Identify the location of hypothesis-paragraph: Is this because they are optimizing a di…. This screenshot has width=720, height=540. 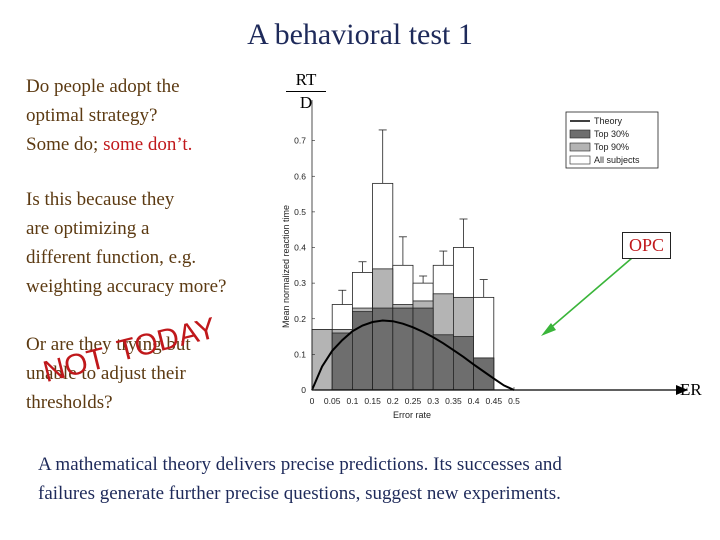
(126, 243).